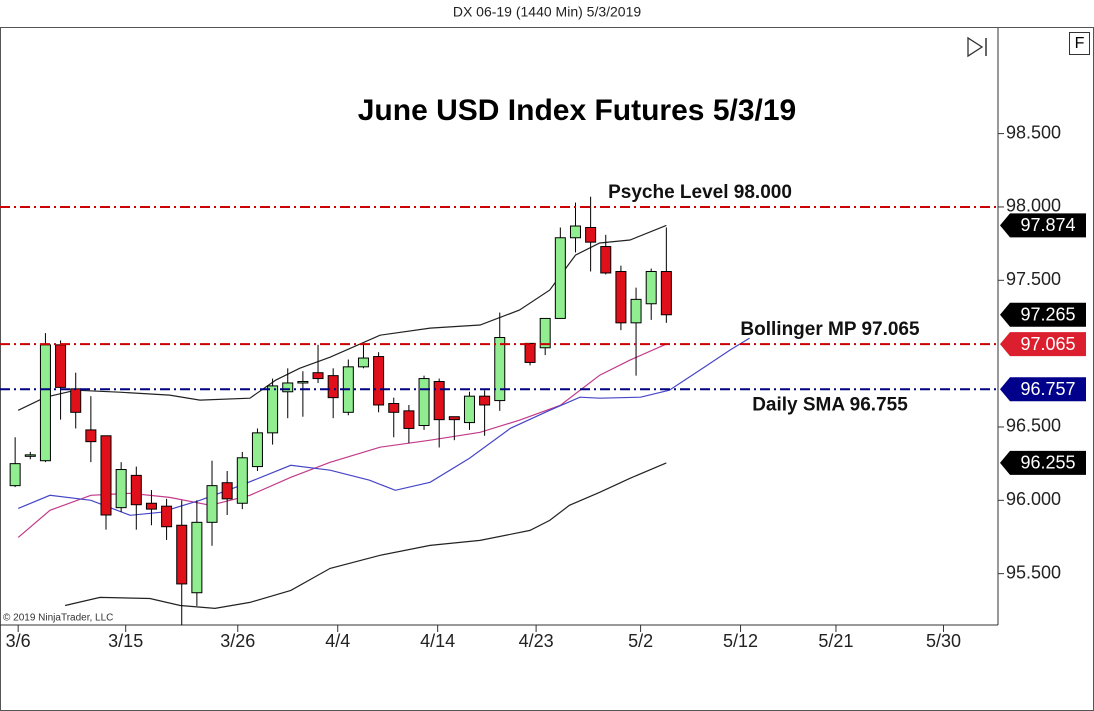 This screenshot has width=1094, height=711. What do you see at coordinates (830, 329) in the screenshot?
I see `level-annotation: Bollinger MP 97.065` at bounding box center [830, 329].